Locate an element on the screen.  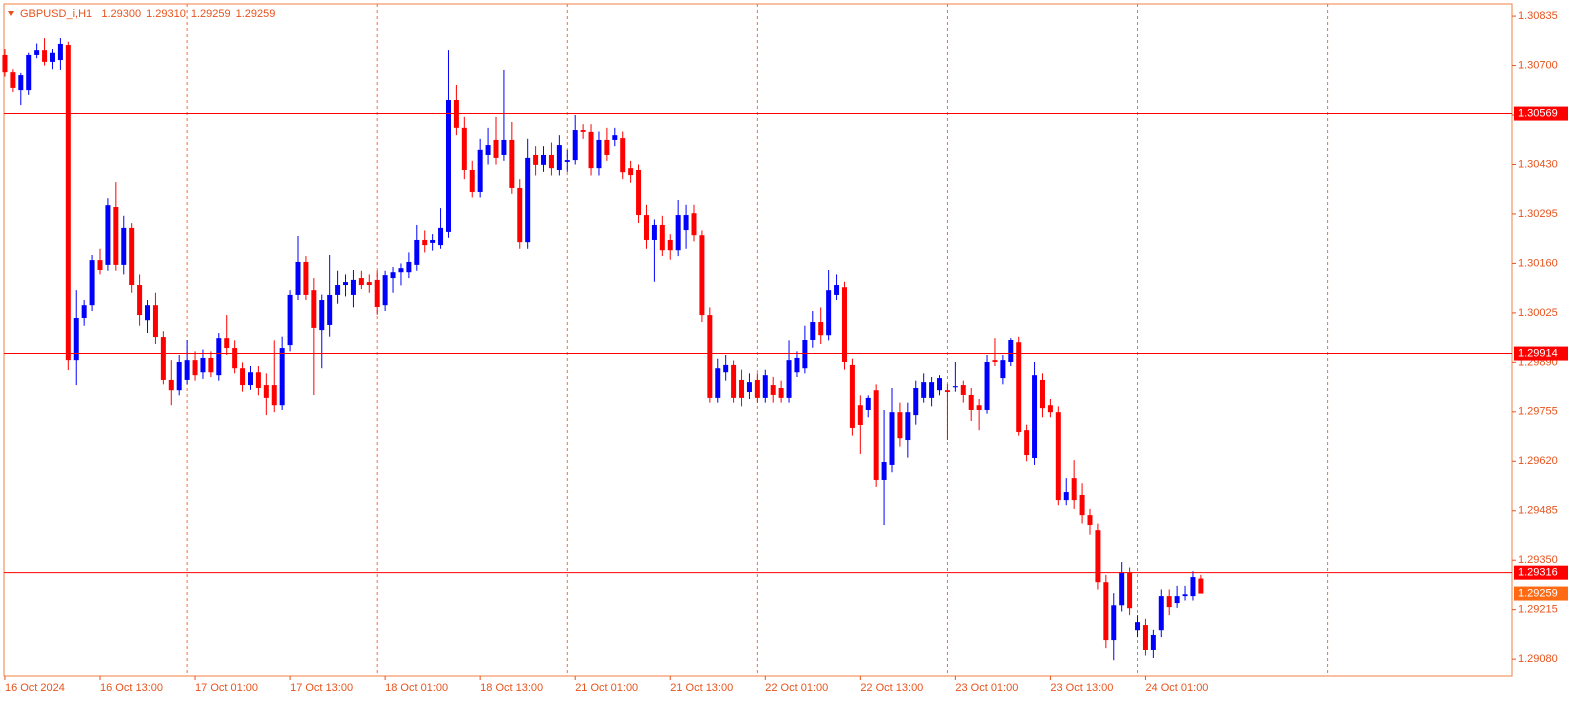
y-tick-label: 1.30835 is located at coordinates (1538, 16).